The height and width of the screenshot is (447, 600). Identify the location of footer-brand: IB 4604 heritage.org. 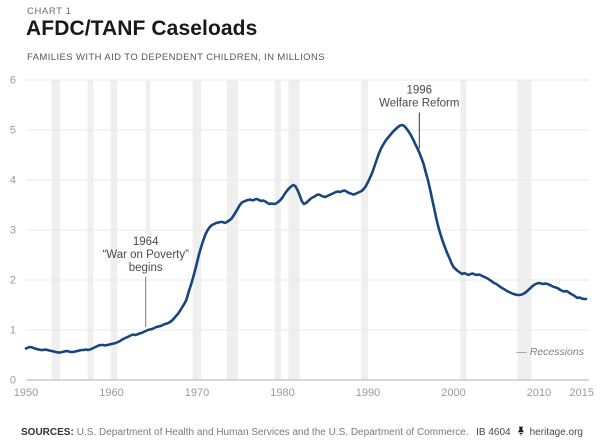
(529, 432).